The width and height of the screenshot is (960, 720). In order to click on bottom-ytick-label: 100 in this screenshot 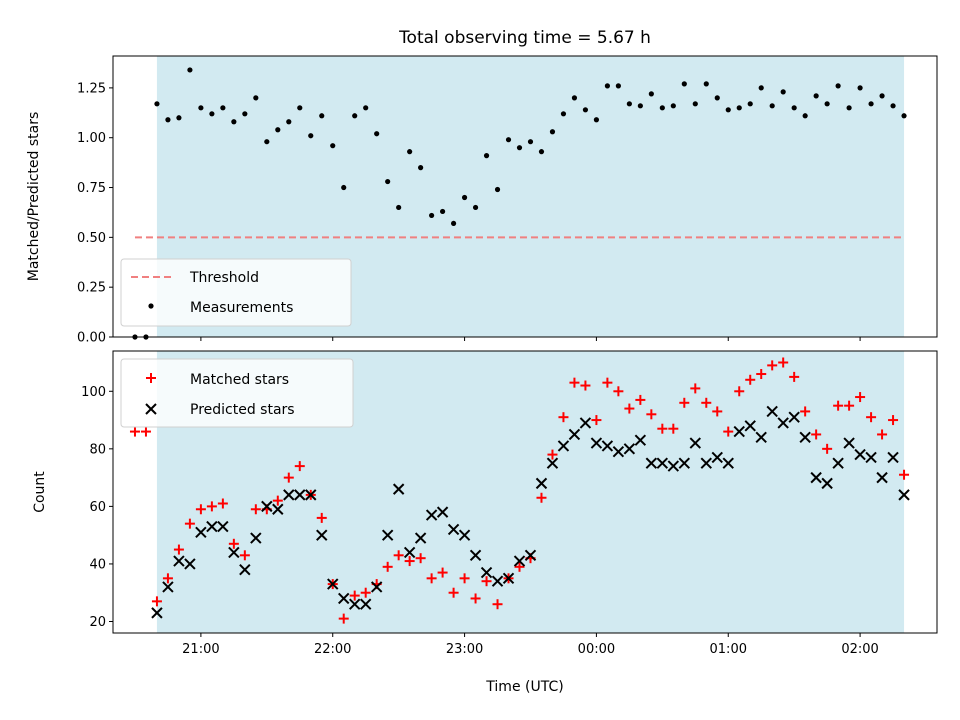, I will do `click(93, 392)`.